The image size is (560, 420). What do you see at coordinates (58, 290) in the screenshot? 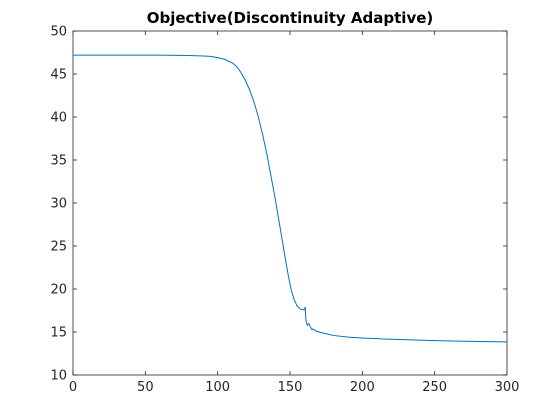
I see `y-tick-label: 20` at bounding box center [58, 290].